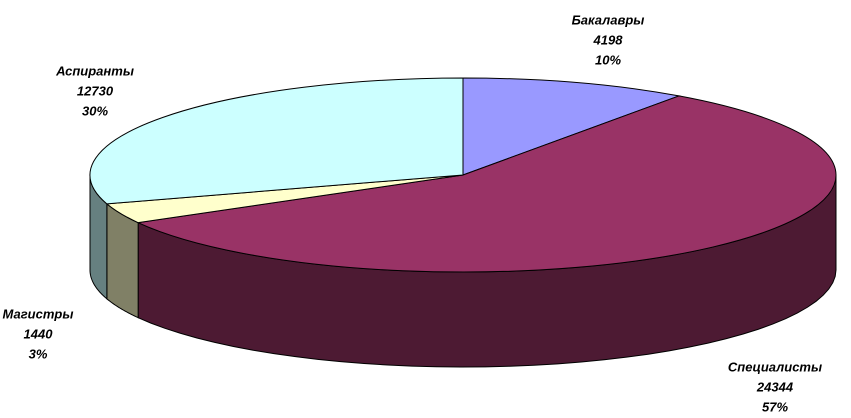  What do you see at coordinates (94, 70) in the screenshot?
I see `slice-label: Аспиранты` at bounding box center [94, 70].